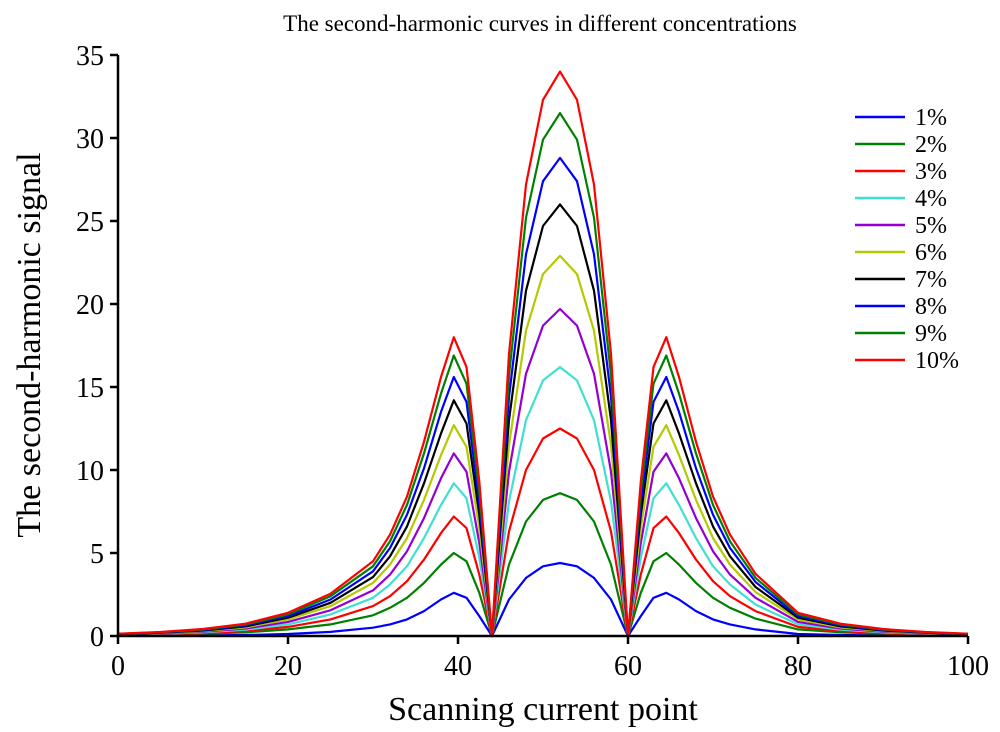  I want to click on y-tick-label: 20, so click(90, 305).